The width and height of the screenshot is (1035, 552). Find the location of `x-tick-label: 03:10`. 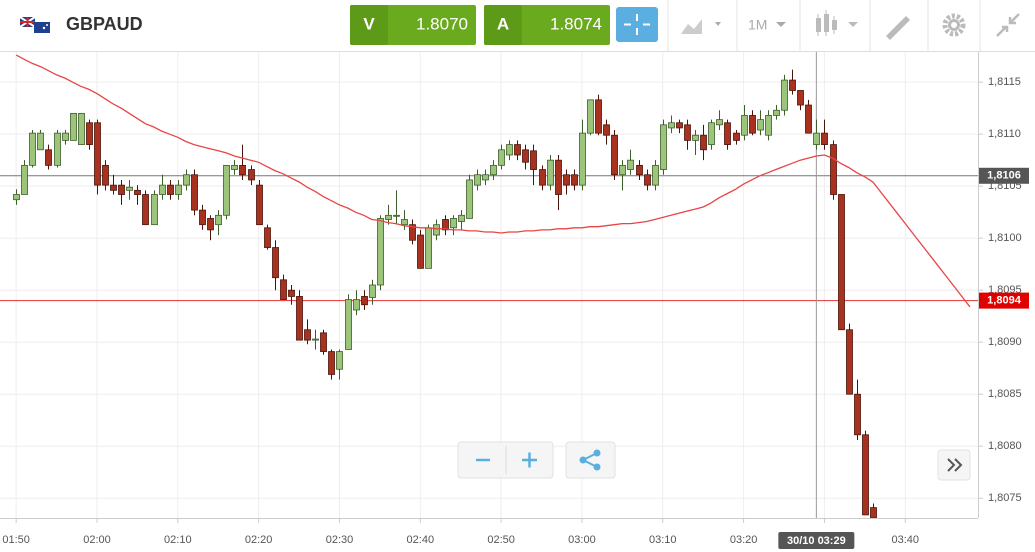

x-tick-label: 03:10 is located at coordinates (663, 540).